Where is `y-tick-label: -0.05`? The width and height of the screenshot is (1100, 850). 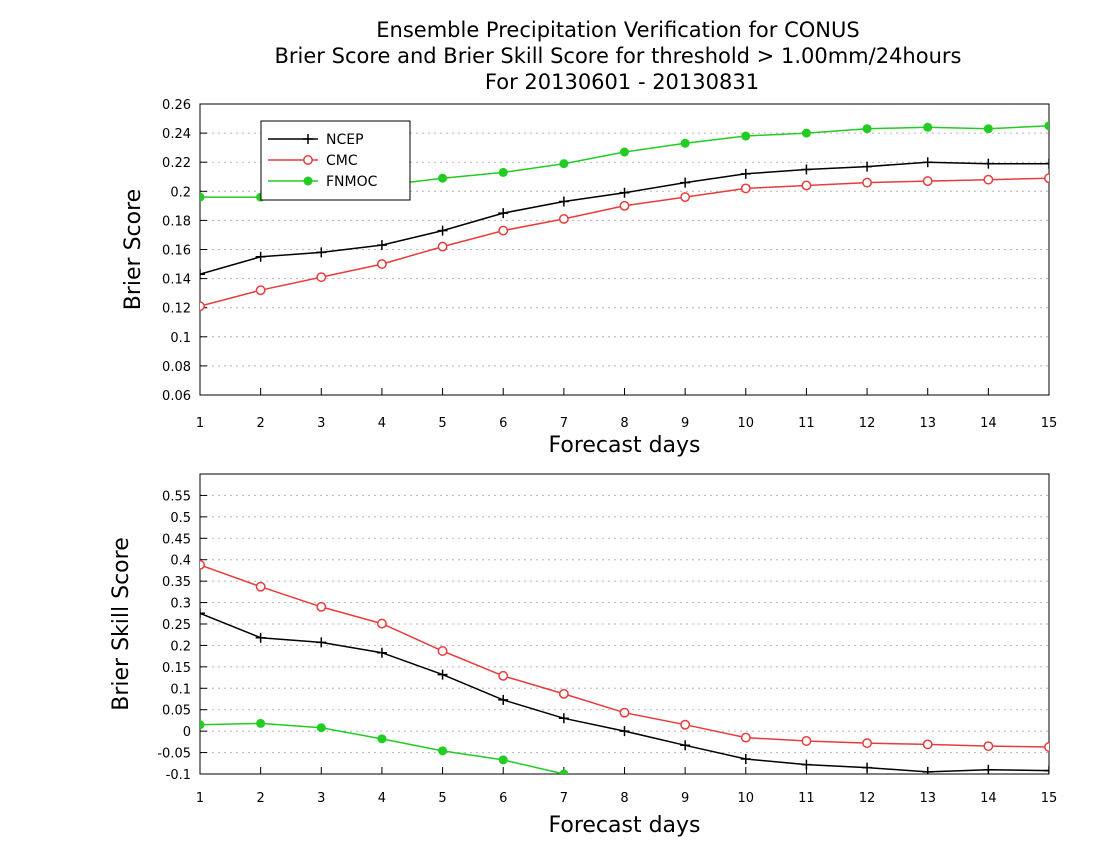
y-tick-label: -0.05 is located at coordinates (174, 754).